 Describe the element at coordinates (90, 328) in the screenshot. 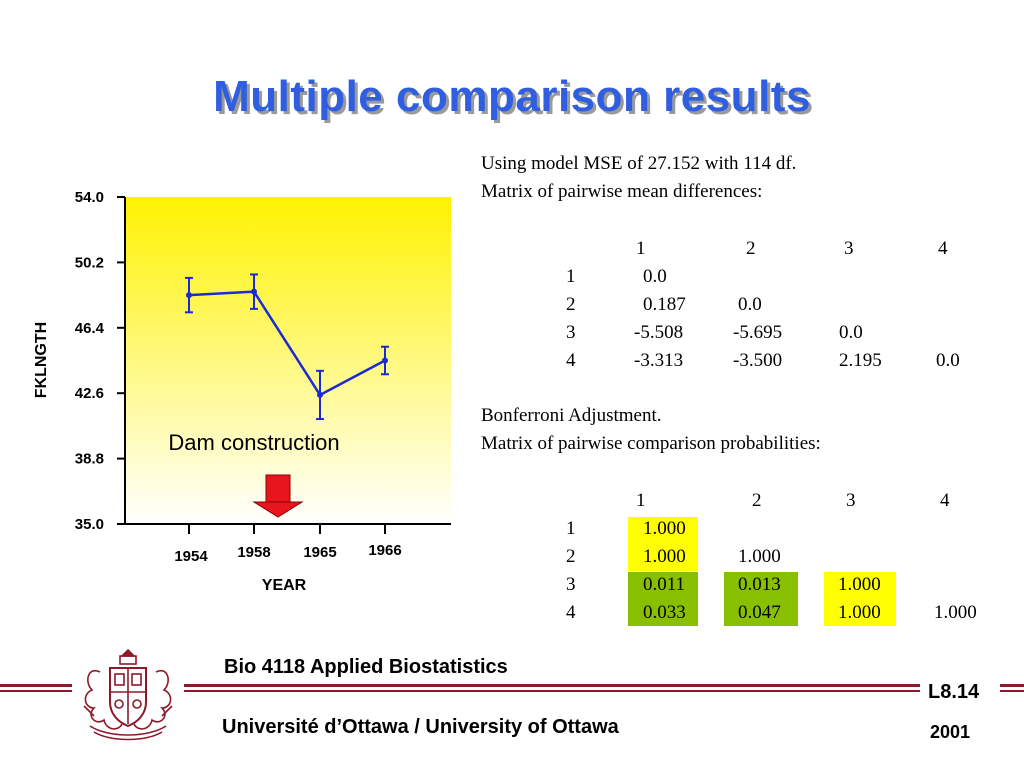

I see `y-tick-label: 46.4` at that location.